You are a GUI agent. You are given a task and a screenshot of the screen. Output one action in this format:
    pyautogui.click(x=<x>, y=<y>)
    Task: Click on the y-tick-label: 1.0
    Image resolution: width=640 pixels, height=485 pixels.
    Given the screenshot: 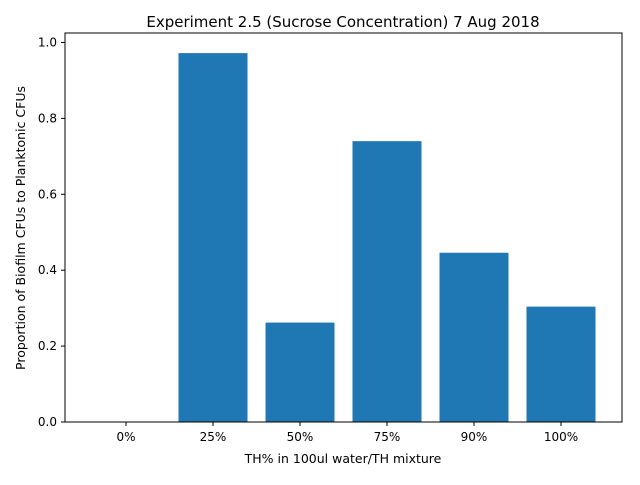 What is the action you would take?
    pyautogui.click(x=47, y=42)
    